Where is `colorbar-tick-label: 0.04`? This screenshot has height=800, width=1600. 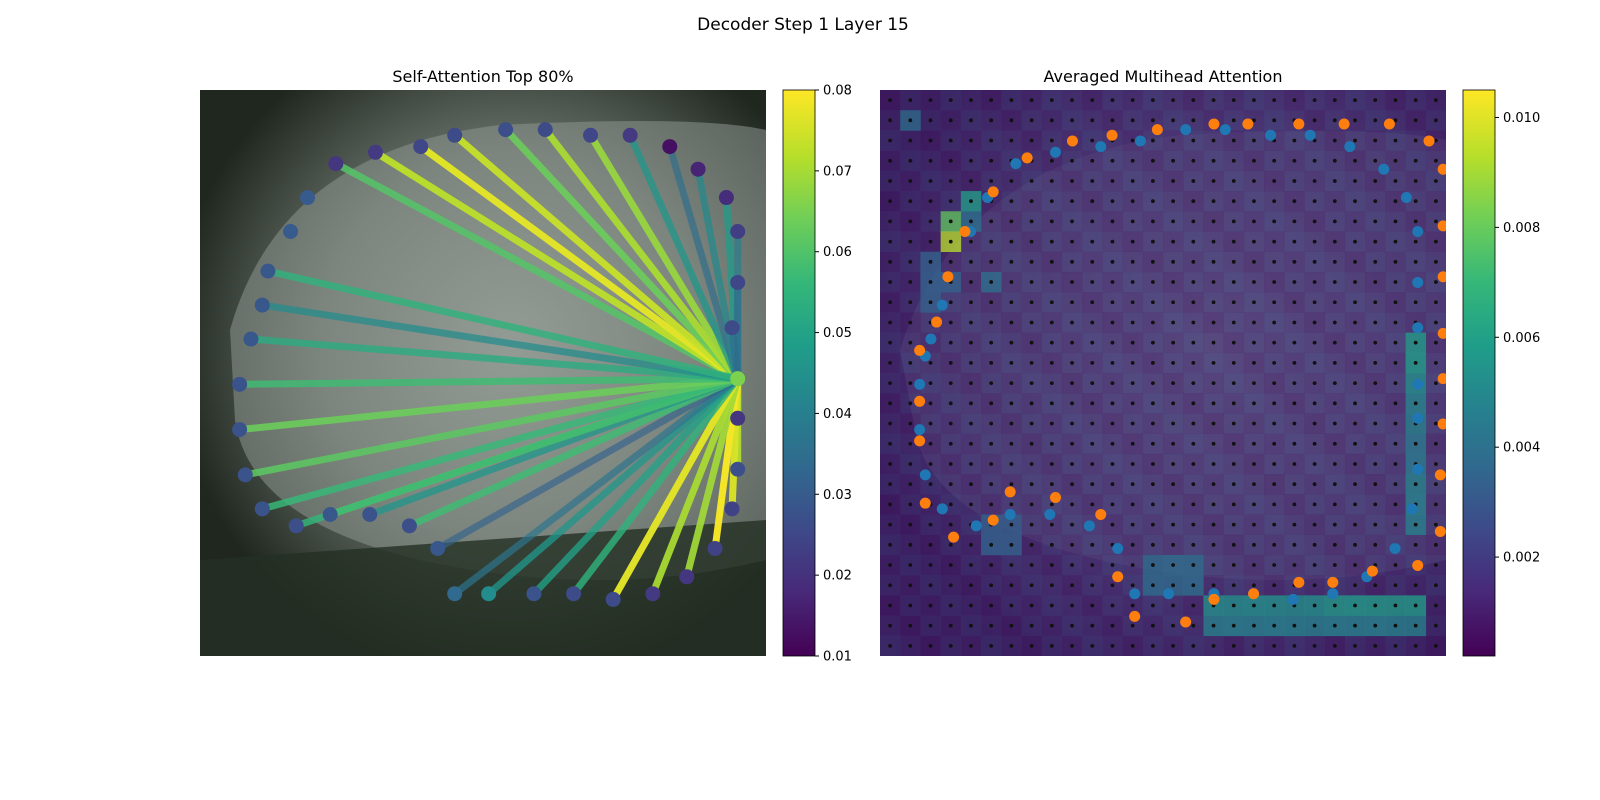 colorbar-tick-label: 0.04 is located at coordinates (837, 414).